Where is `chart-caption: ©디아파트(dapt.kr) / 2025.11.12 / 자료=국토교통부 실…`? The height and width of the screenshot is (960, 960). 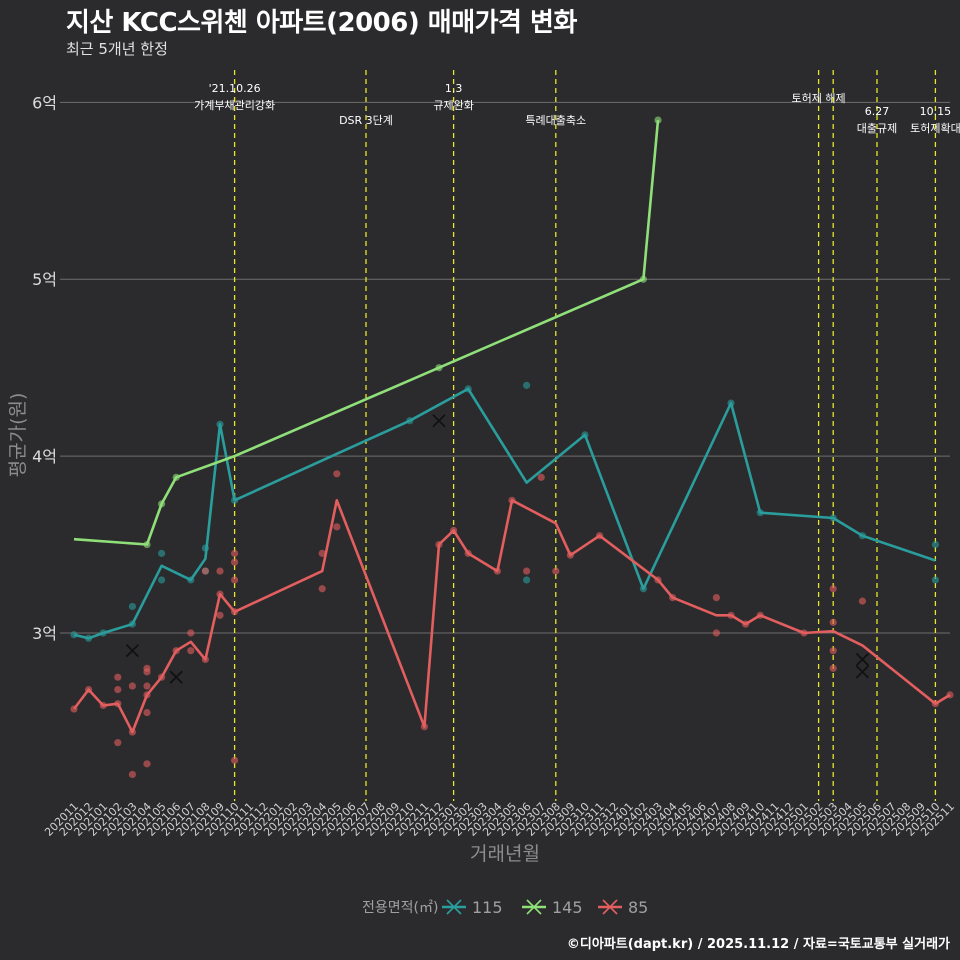
chart-caption: ©디아파트(dapt.kr) / 2025.11.12 / 자료=국토교통부 실… is located at coordinates (758, 944).